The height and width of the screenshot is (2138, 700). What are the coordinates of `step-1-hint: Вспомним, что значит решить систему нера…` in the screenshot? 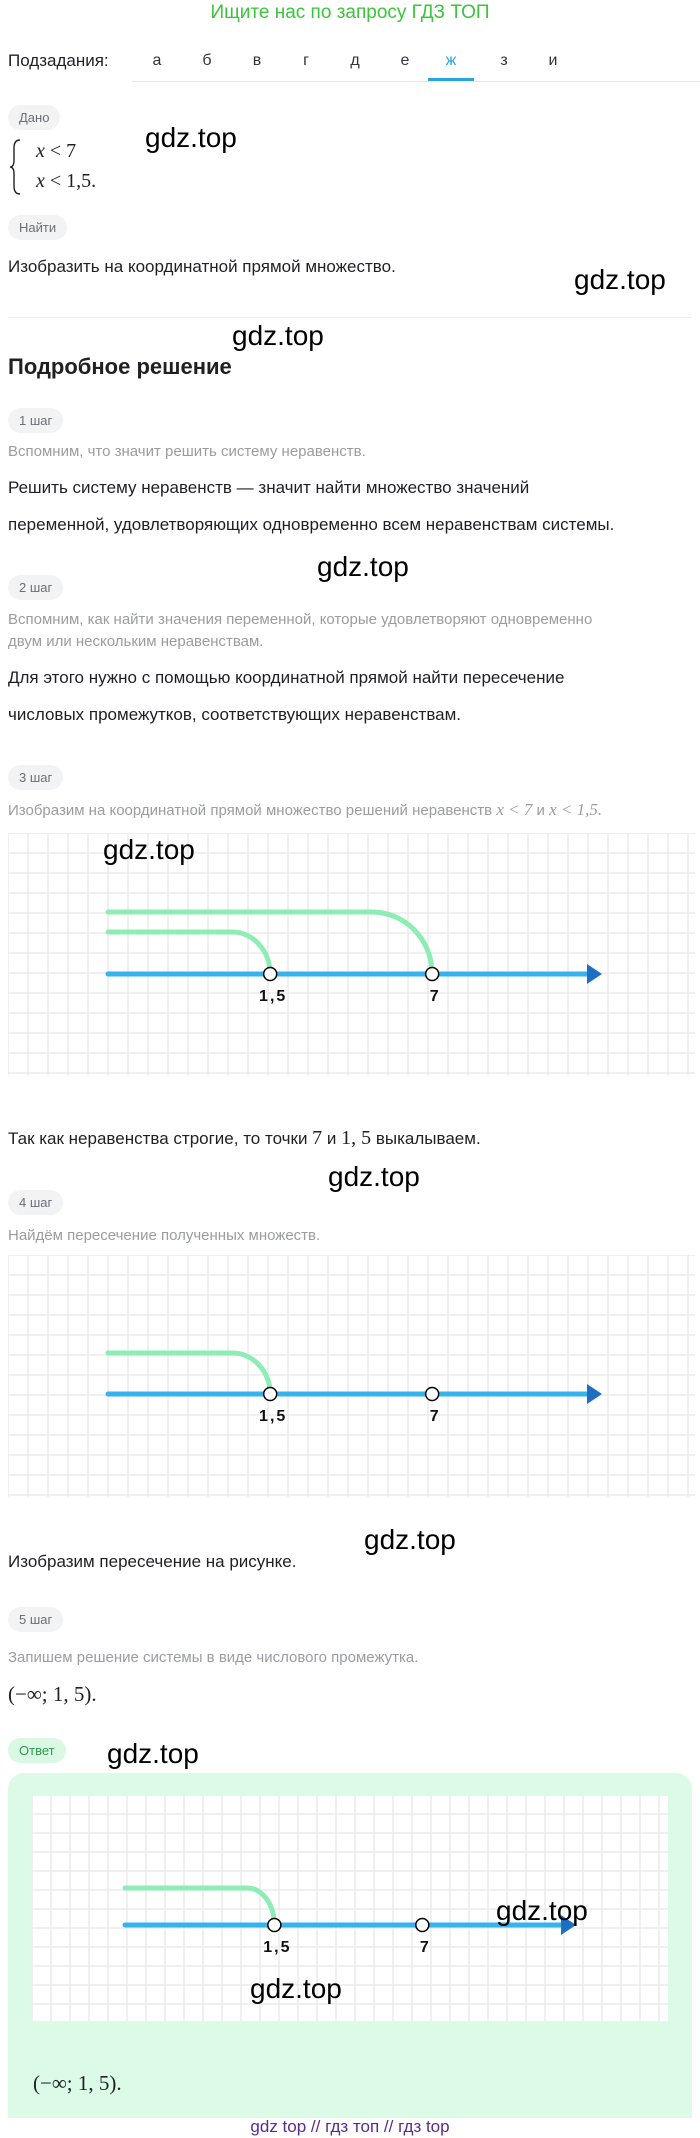 It's located at (187, 451).